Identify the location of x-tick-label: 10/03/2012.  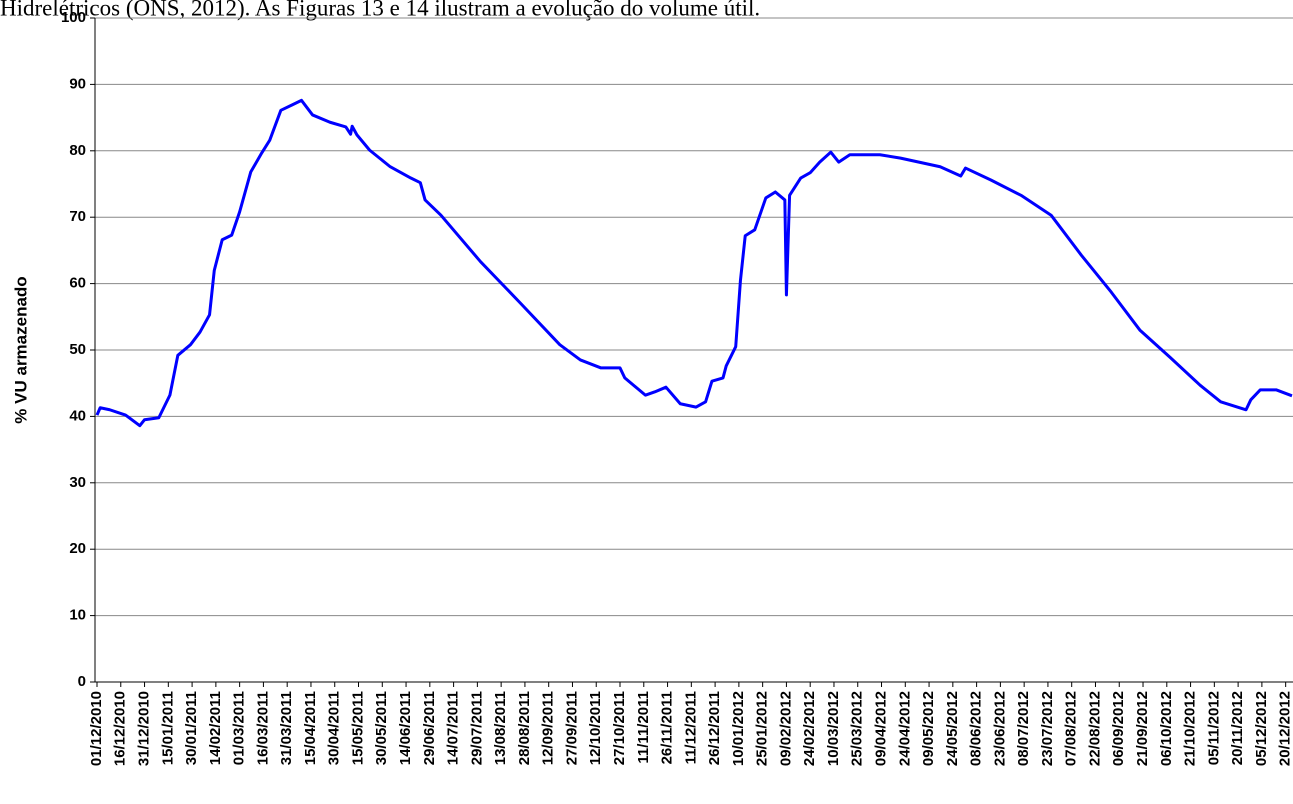
(833, 728).